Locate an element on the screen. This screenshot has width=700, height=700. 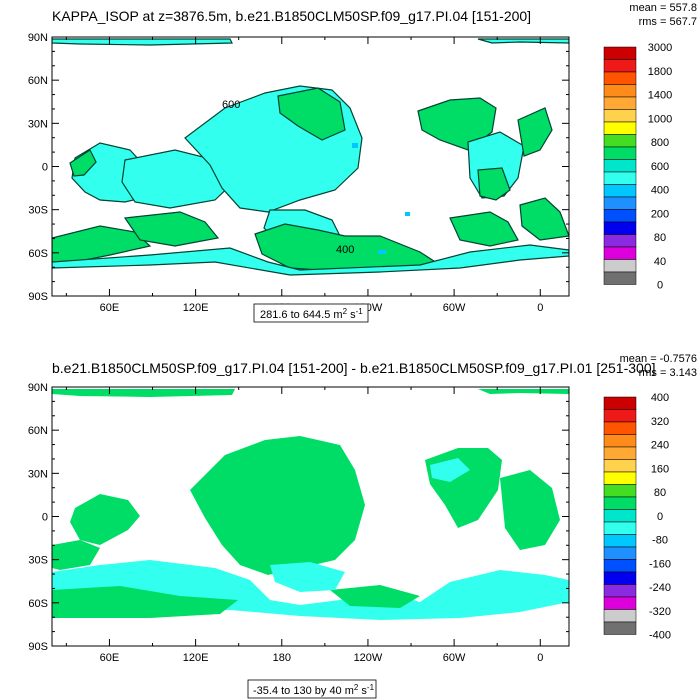
panel-b-colorbar-label: 160 is located at coordinates (660, 469).